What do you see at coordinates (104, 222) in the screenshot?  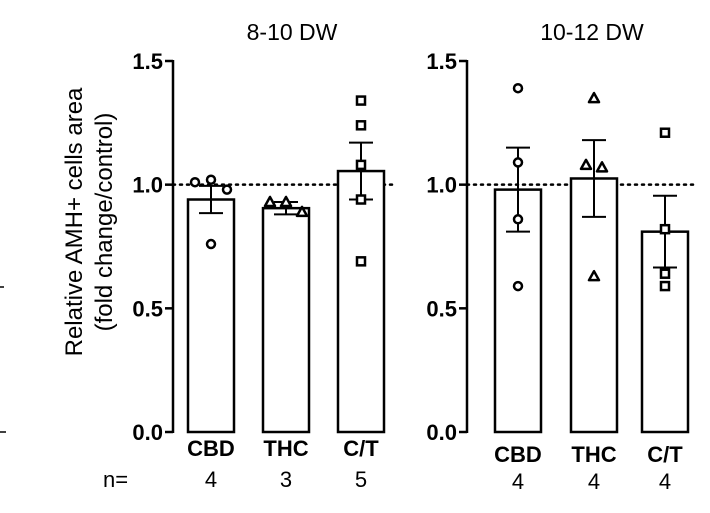 I see `y-axis-label-sub: (fold change/control)` at bounding box center [104, 222].